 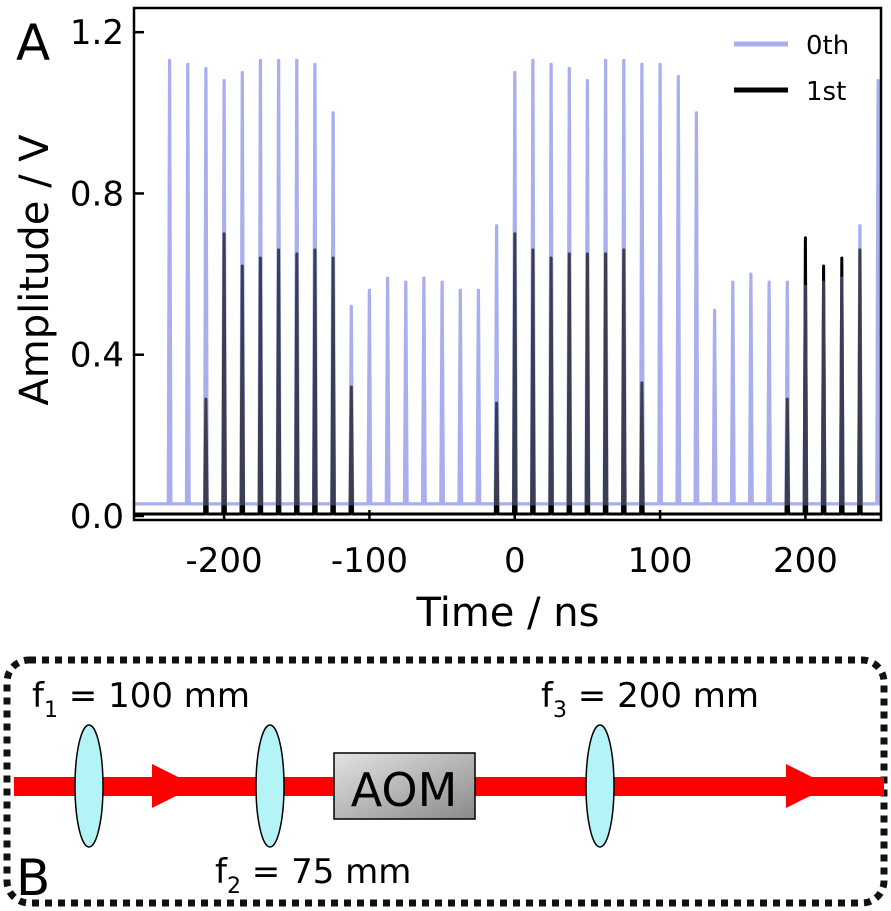 What do you see at coordinates (97, 517) in the screenshot?
I see `y-tick-label: 0.0` at bounding box center [97, 517].